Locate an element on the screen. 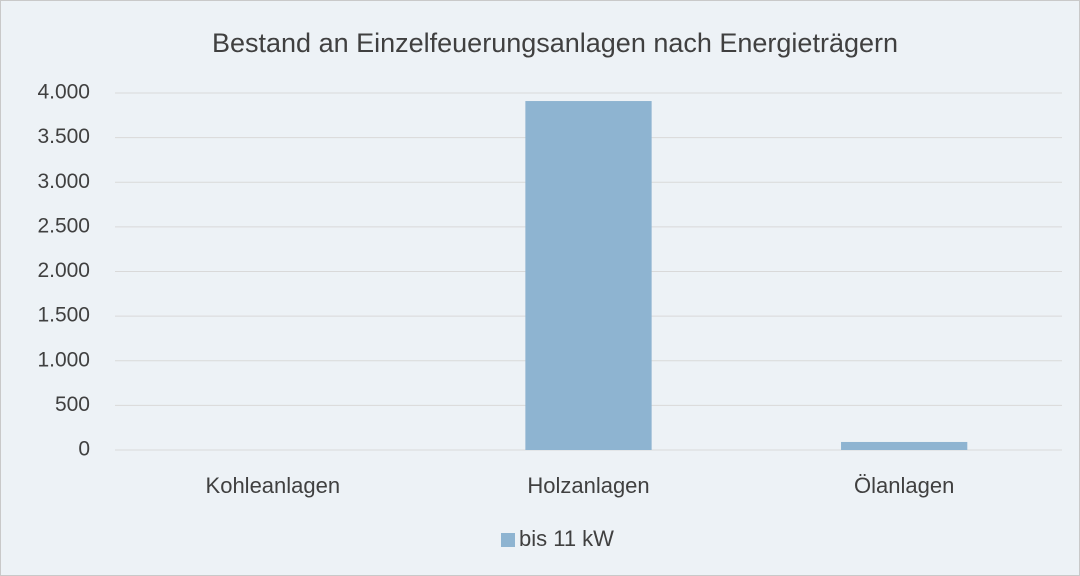  y-tick-label: 3.500 is located at coordinates (63, 136).